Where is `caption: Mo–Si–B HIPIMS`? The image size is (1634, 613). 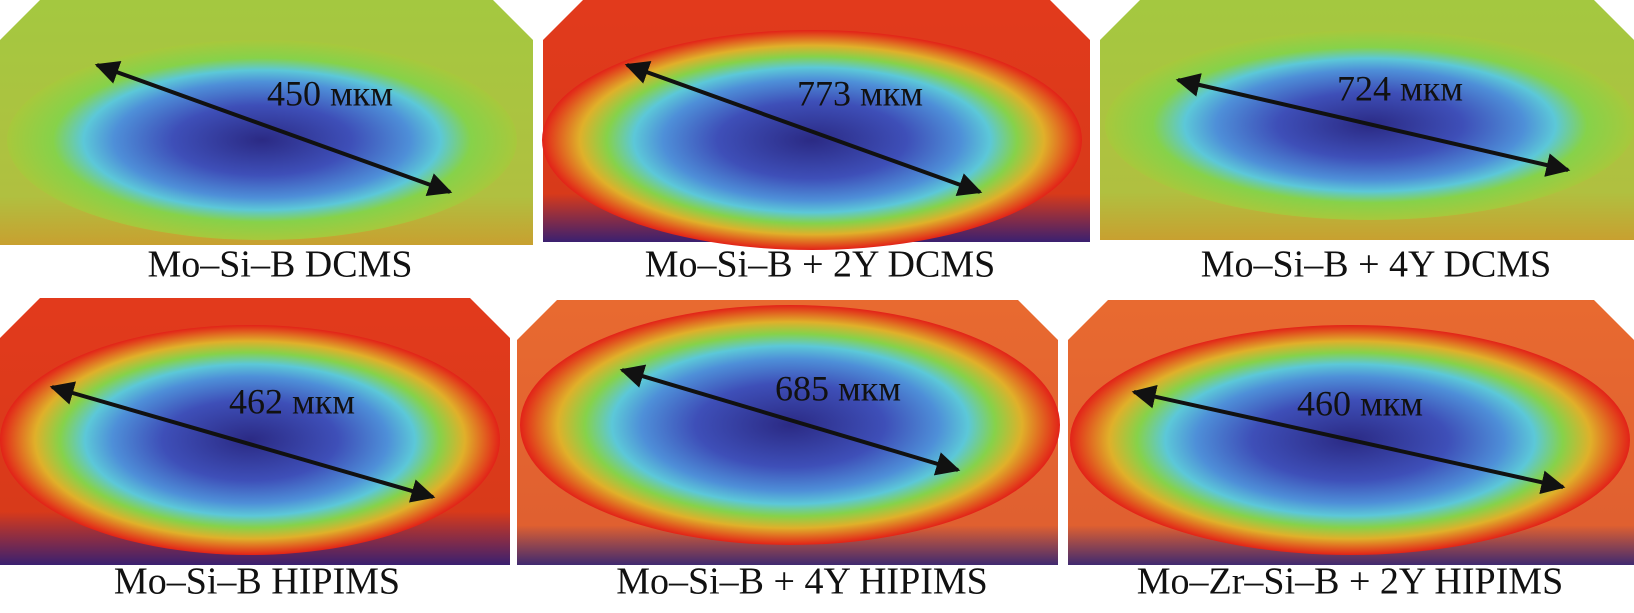 caption: Mo–Si–B HIPIMS is located at coordinates (257, 582).